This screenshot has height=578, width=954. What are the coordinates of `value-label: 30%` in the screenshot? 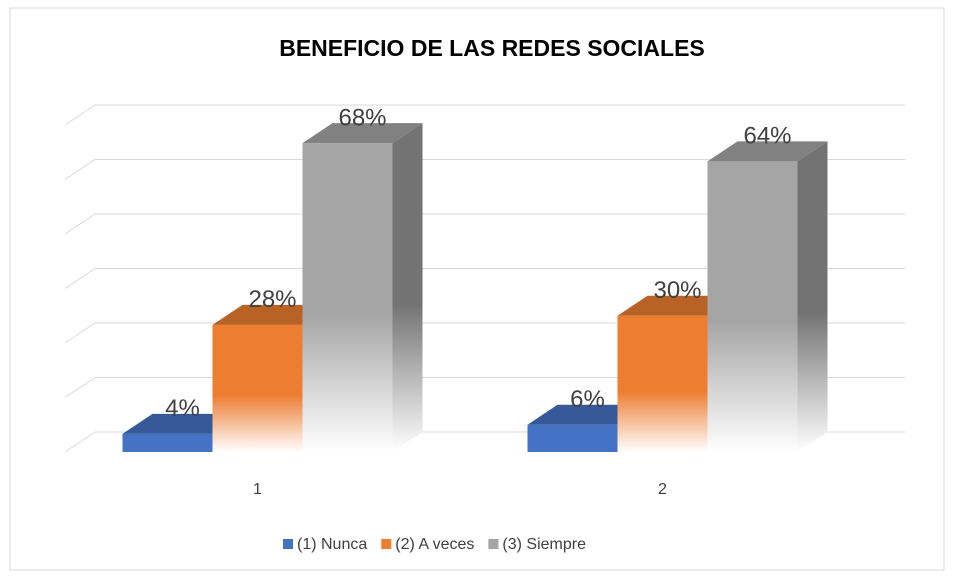 It's located at (677, 290).